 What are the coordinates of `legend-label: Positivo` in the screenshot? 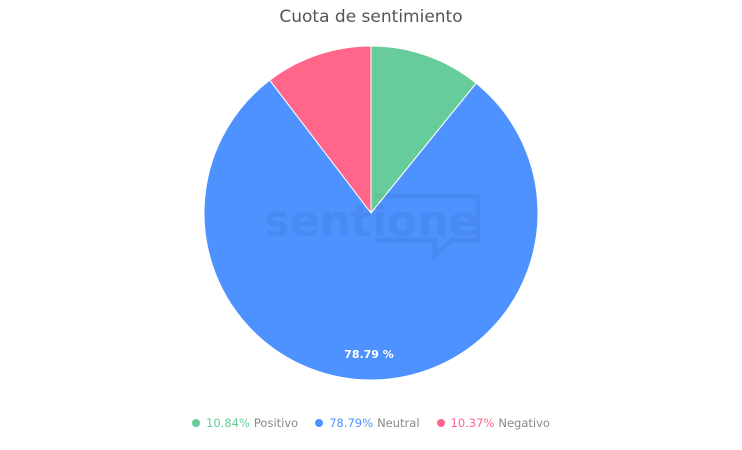 It's located at (276, 423).